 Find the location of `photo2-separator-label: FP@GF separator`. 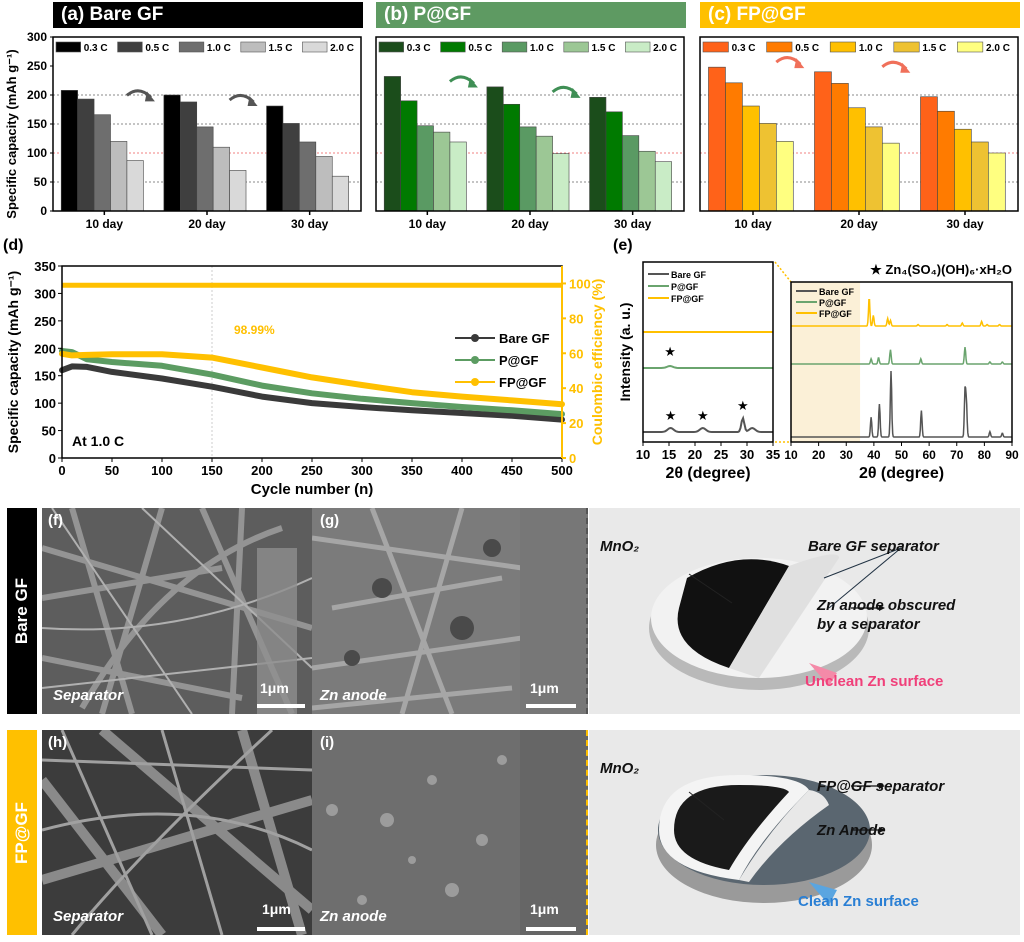

photo2-separator-label: FP@GF separator is located at coordinates (881, 786).